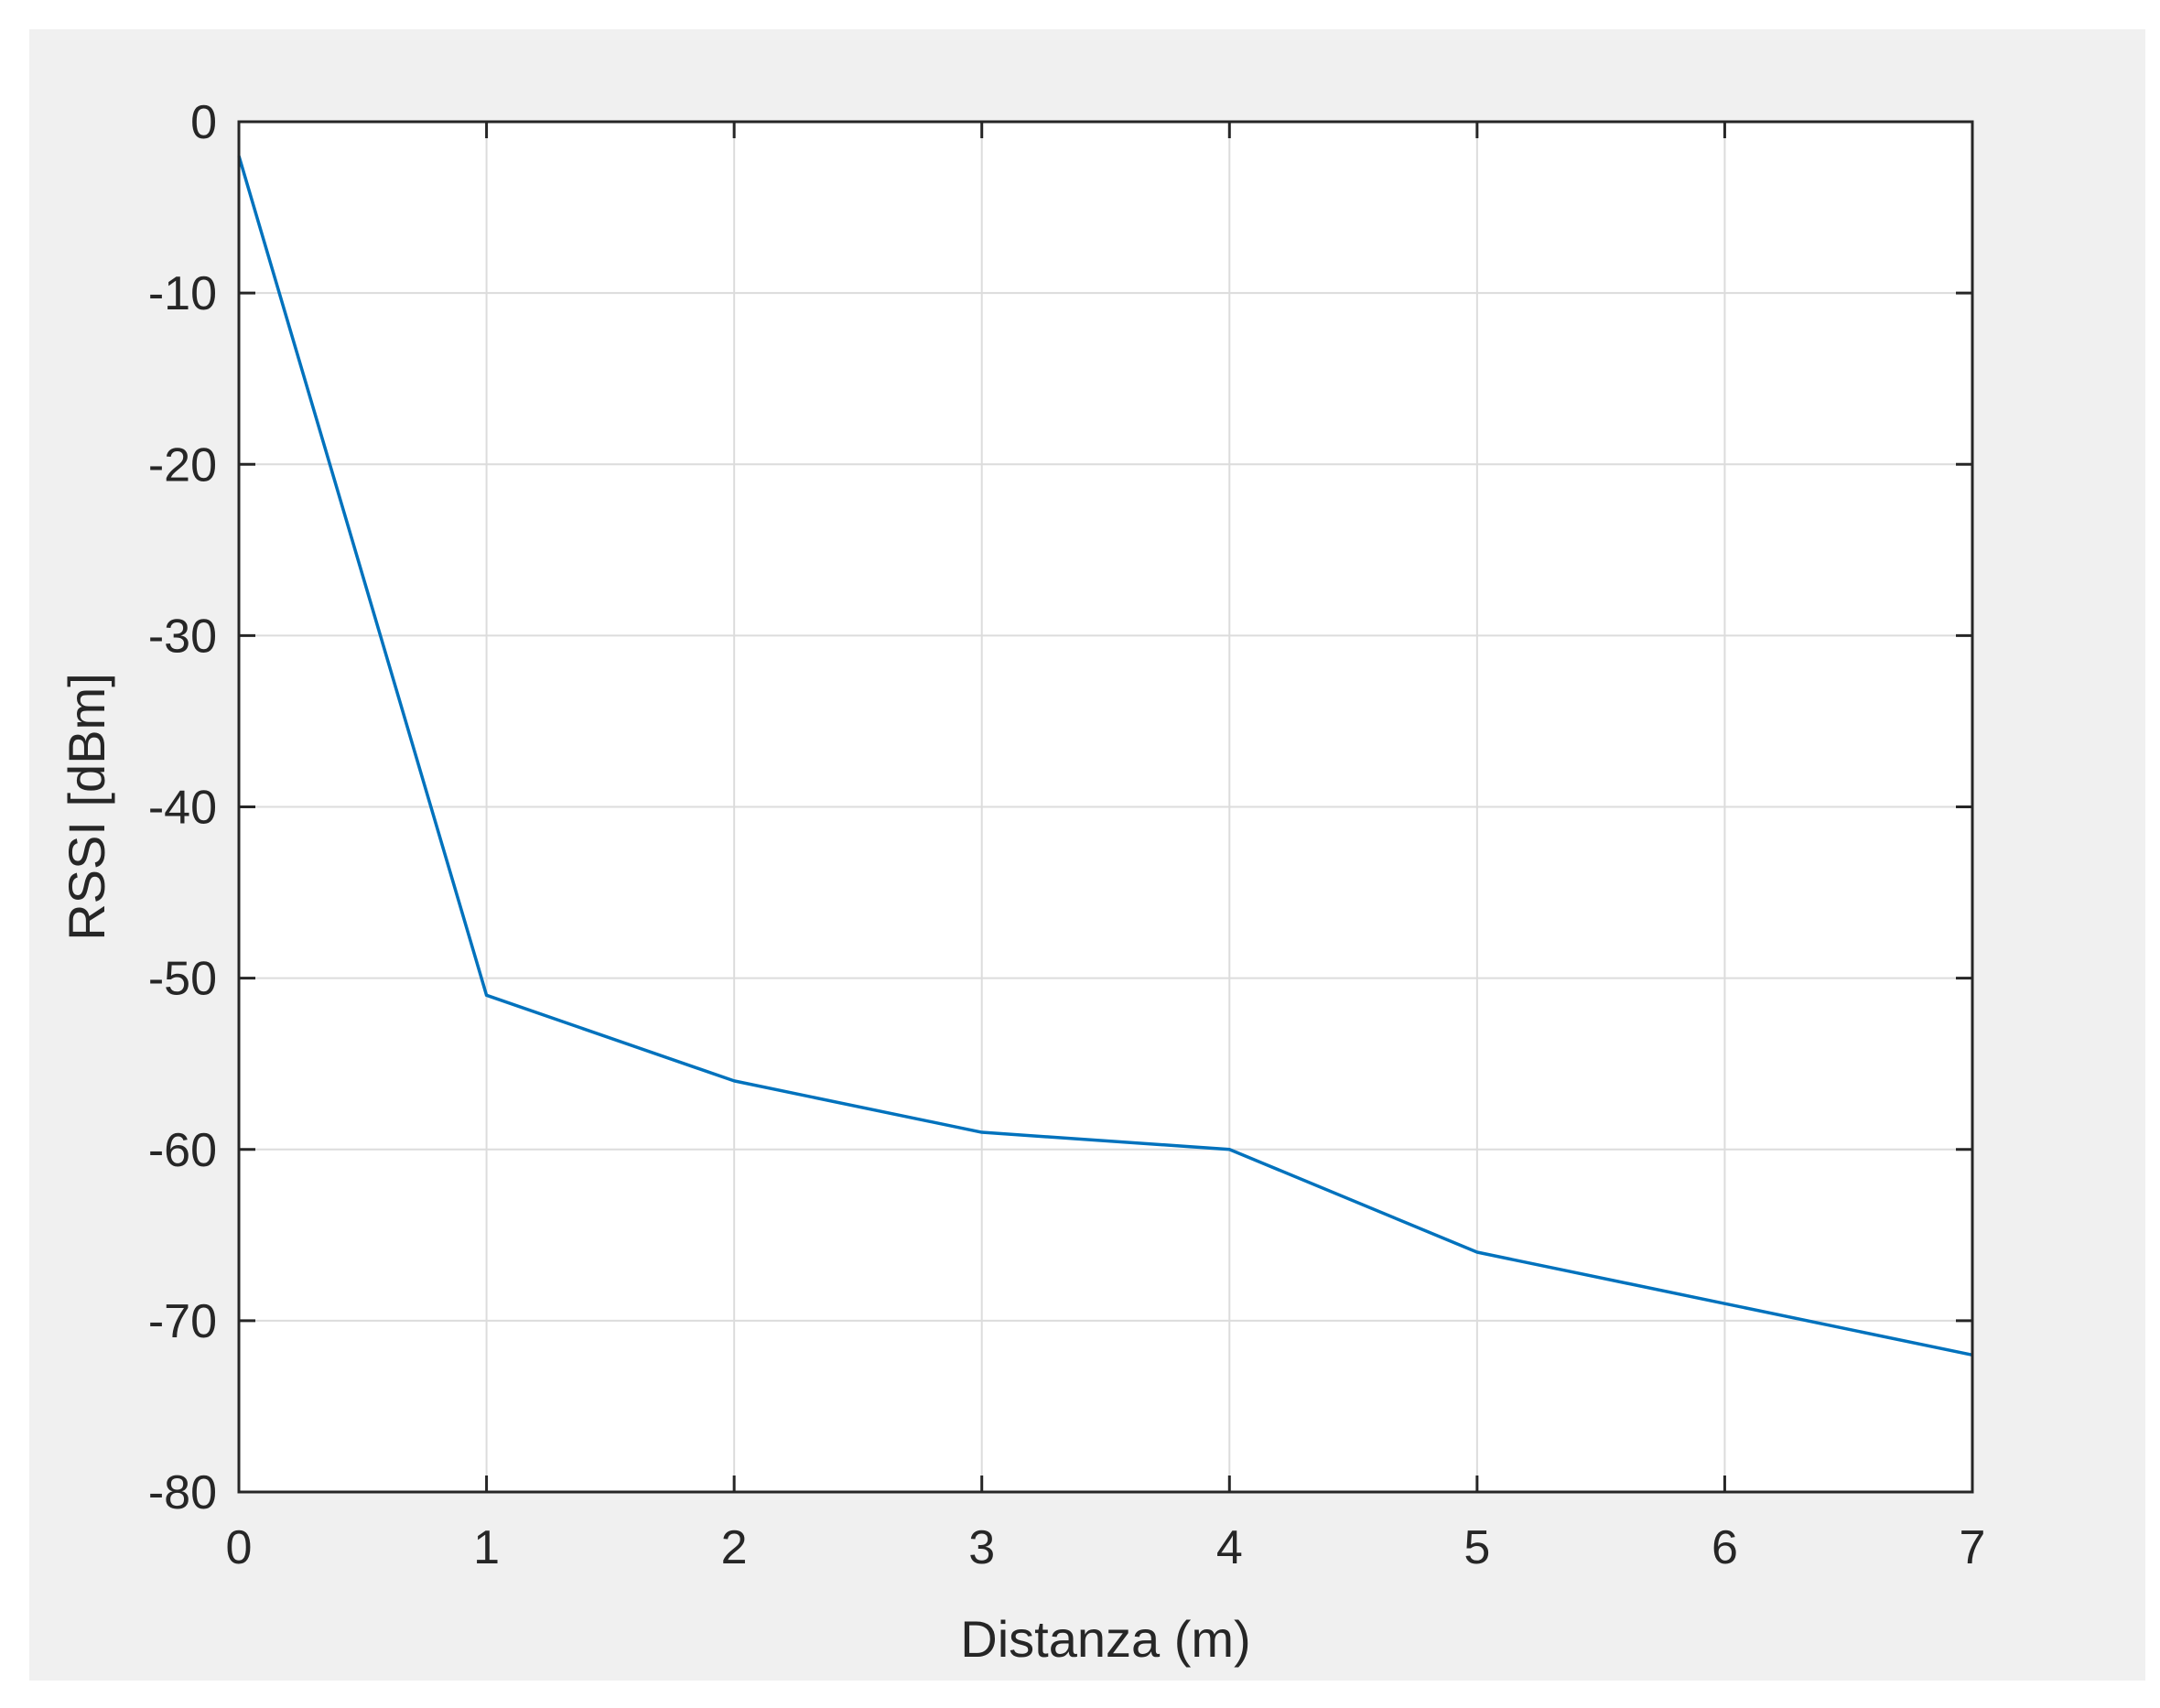 The image size is (2160, 1708). I want to click on x-tick-label: 0, so click(239, 1547).